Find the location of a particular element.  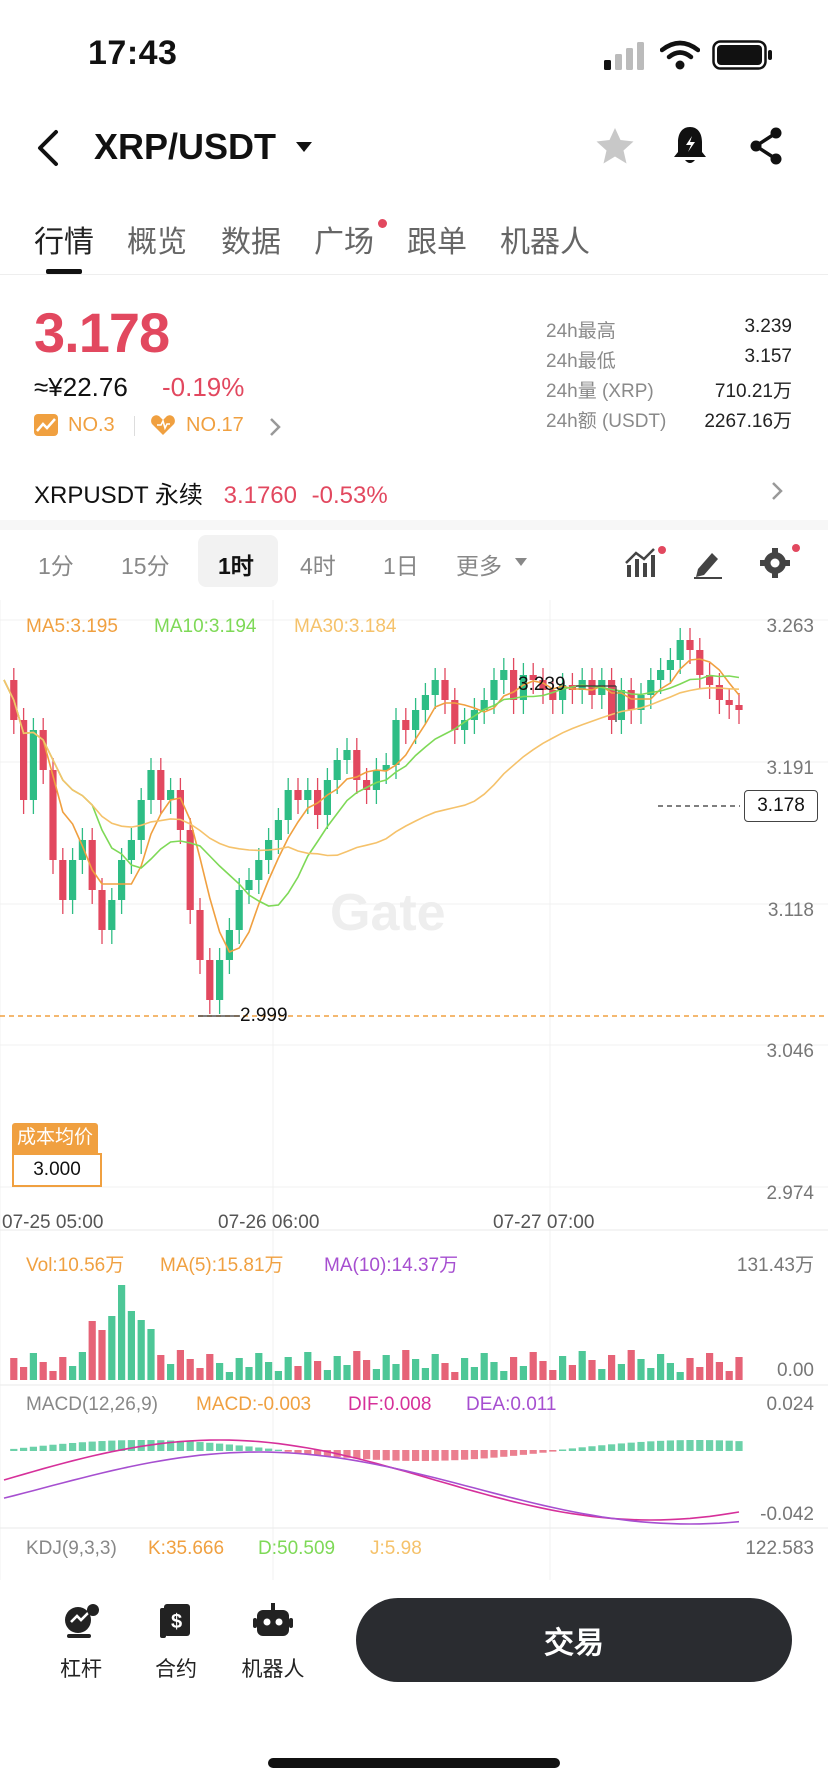

nav-contract: $ 合约 is located at coordinates (176, 1642).